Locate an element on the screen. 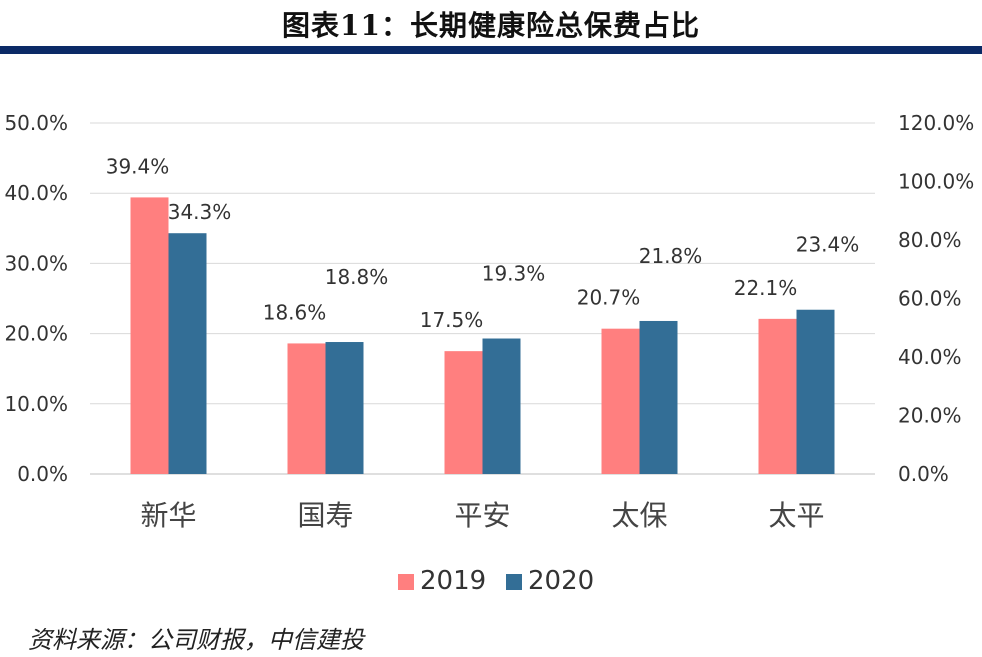 This screenshot has height=657, width=982. data-label: 20.7% is located at coordinates (609, 298).